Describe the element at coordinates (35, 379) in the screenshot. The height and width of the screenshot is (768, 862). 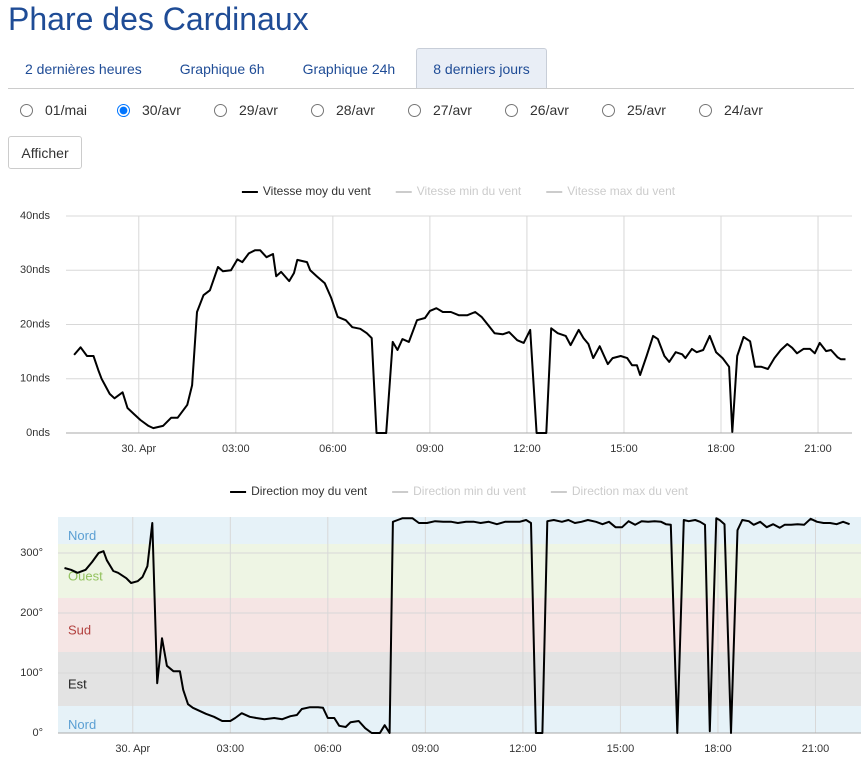
I see `y-tick-label: 10nds` at that location.